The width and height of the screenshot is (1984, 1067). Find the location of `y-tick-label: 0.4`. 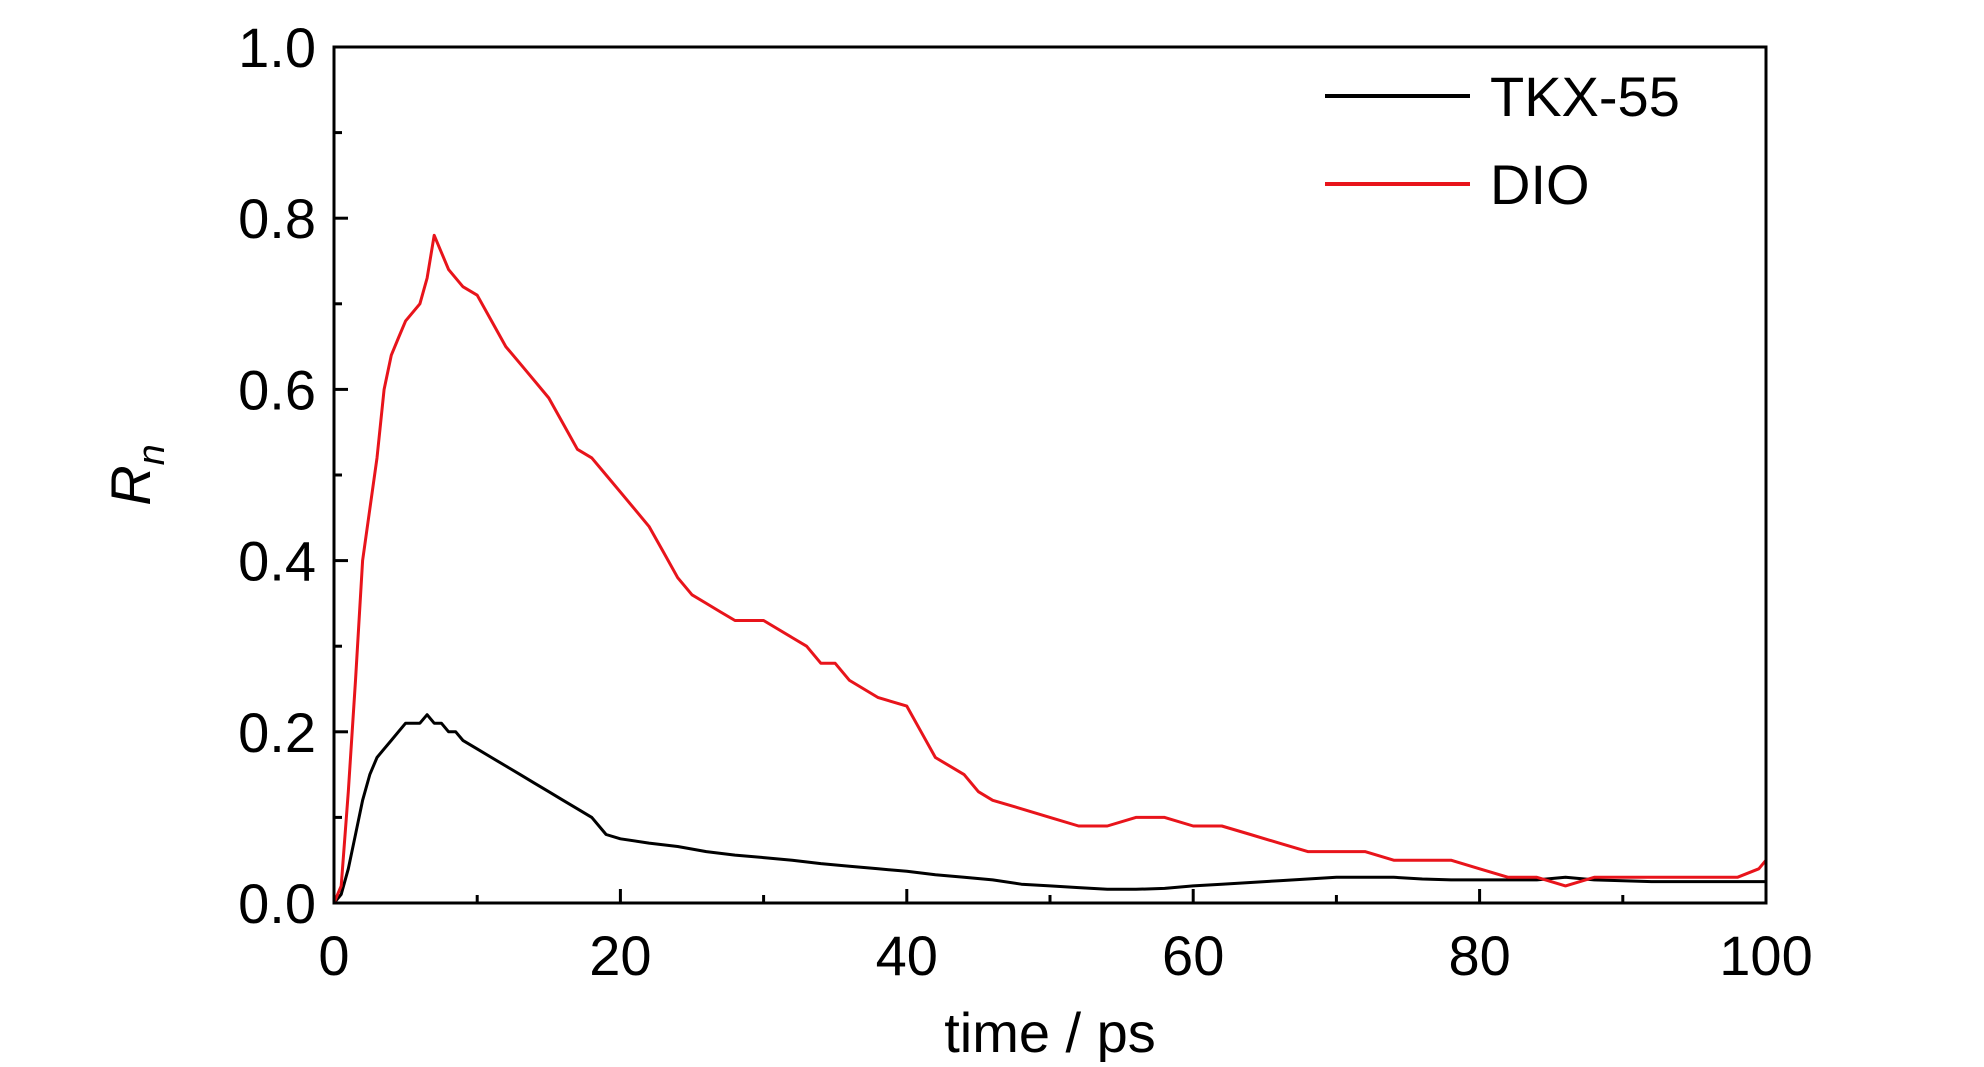

y-tick-label: 0.4 is located at coordinates (277, 561).